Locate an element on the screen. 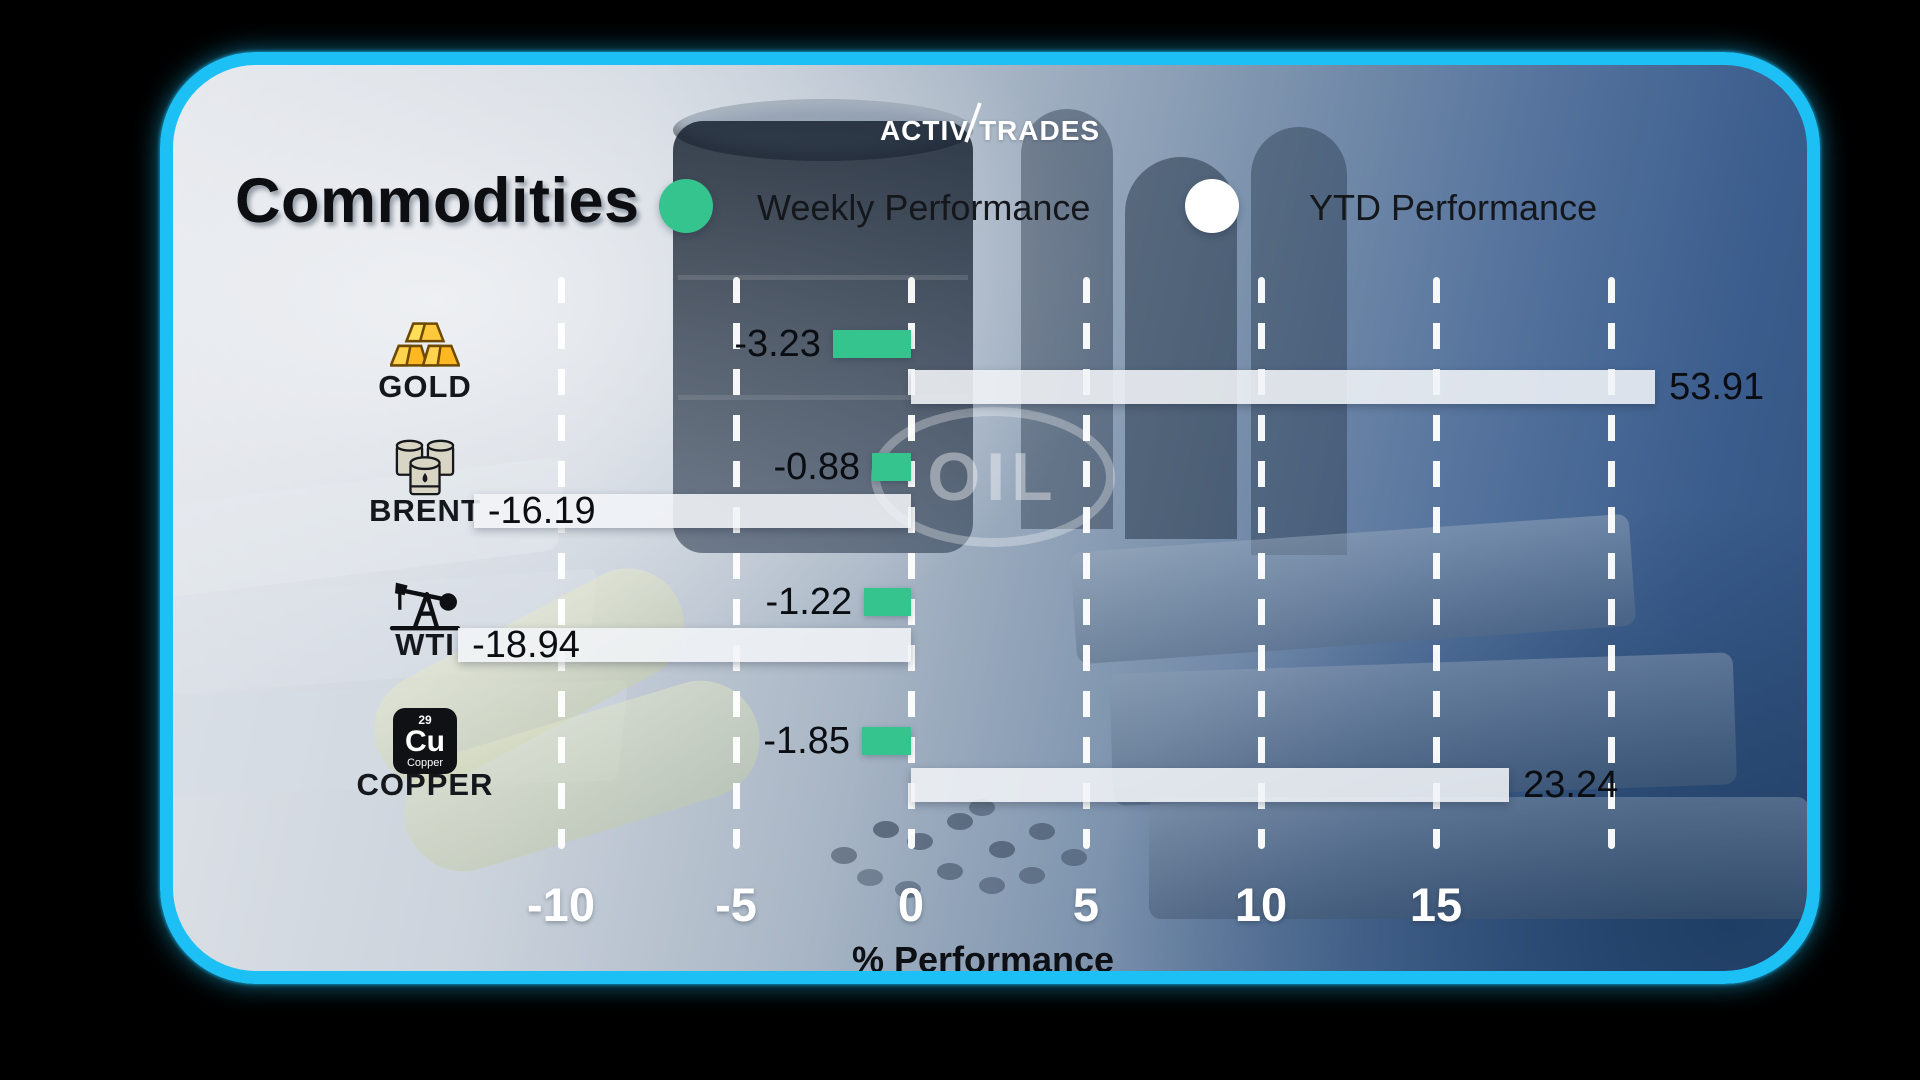  x-tick-15: 15 is located at coordinates (1436, 904).